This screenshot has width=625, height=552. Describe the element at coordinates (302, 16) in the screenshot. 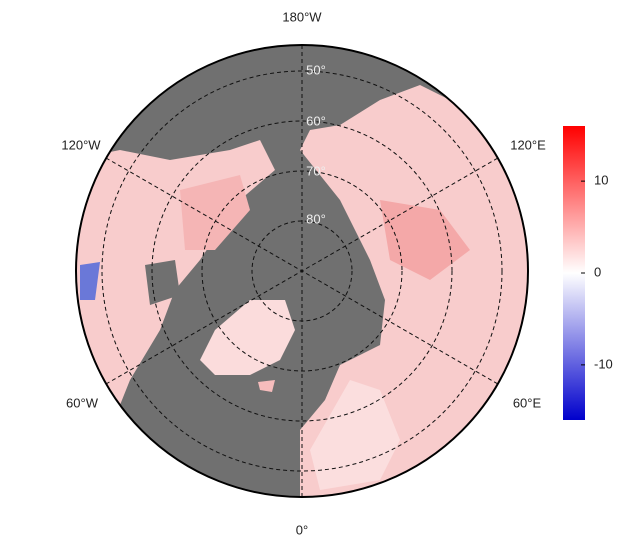

I see `lon-label: 180°W` at that location.